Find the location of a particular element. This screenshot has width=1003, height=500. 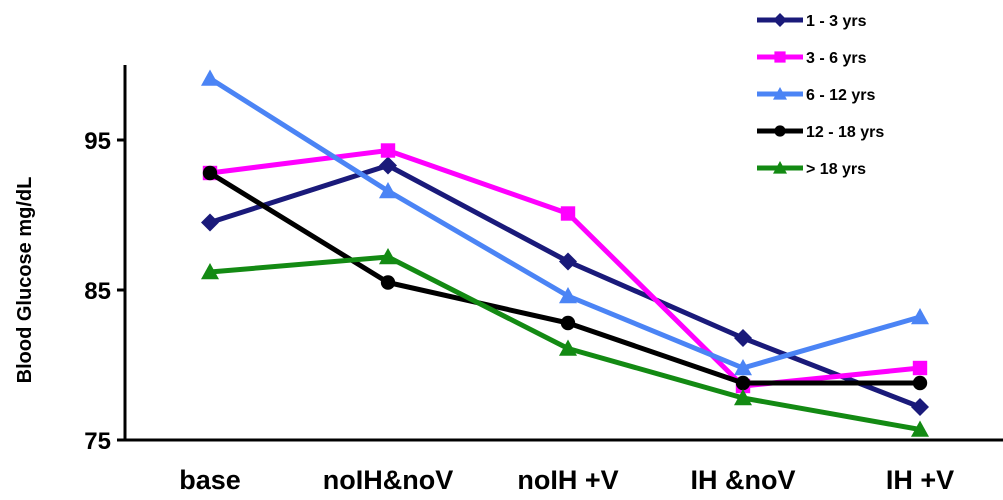

legend-label: > 18 yrs is located at coordinates (836, 169).